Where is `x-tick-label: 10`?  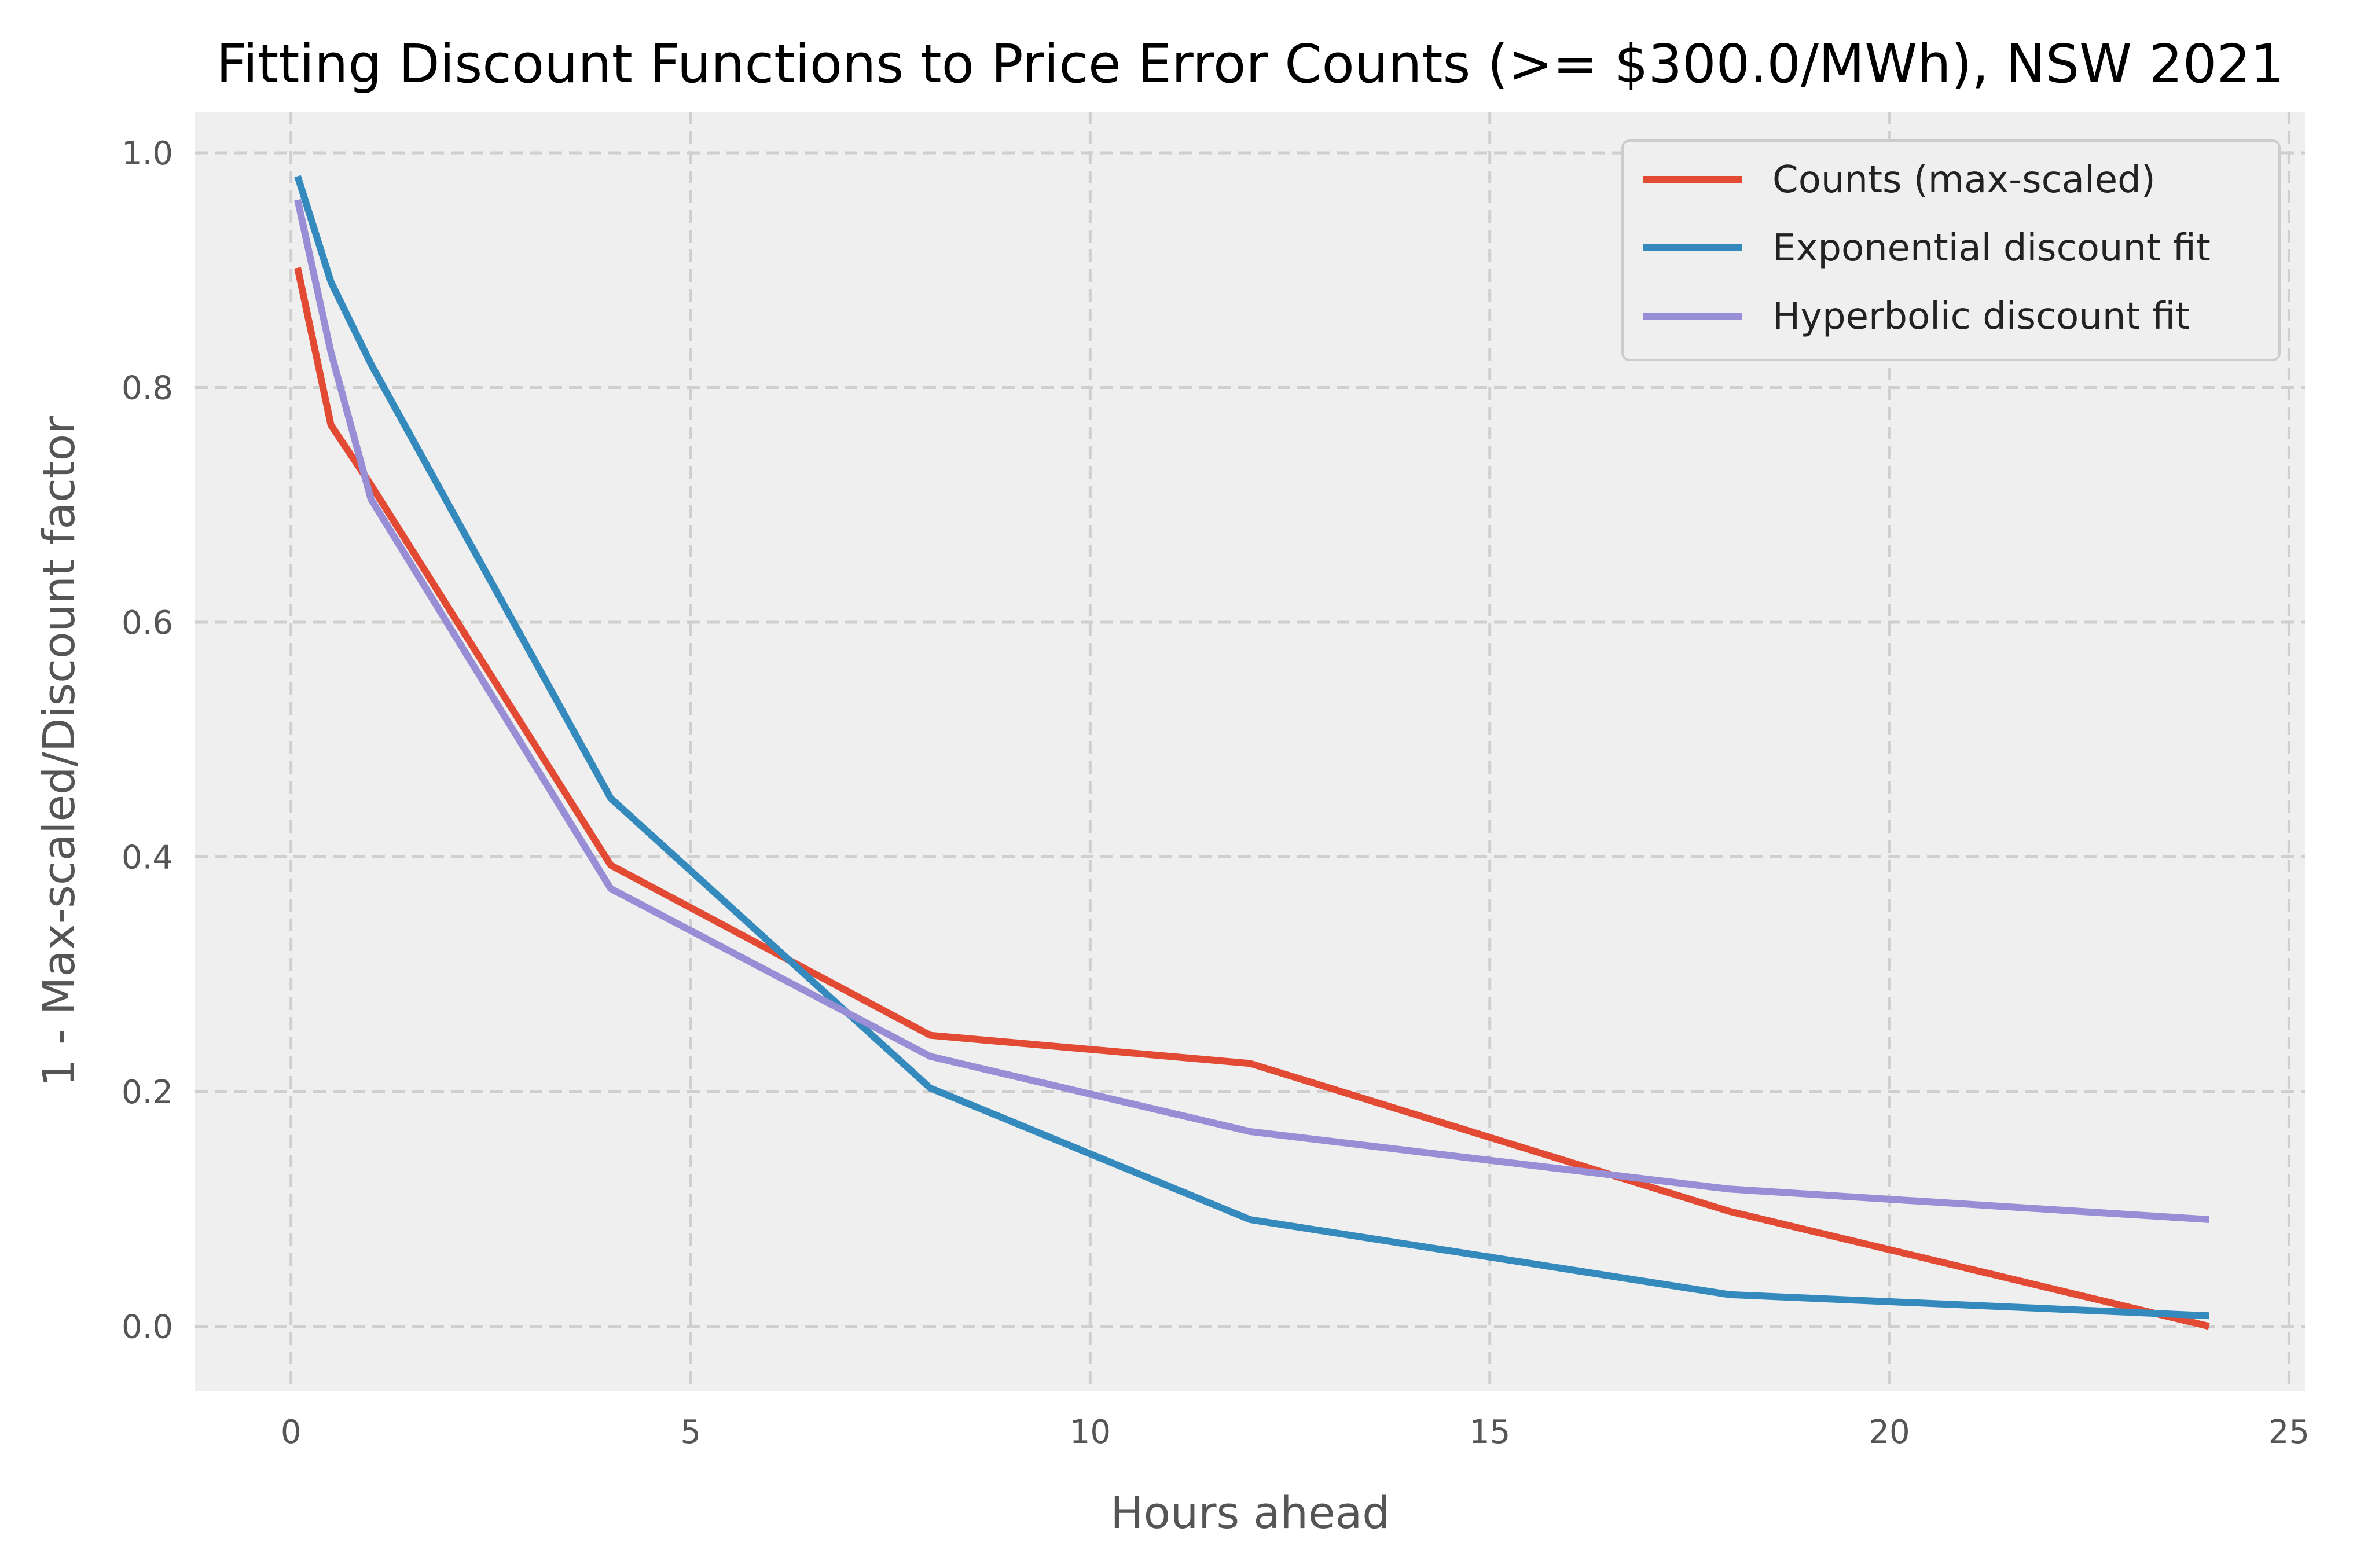 x-tick-label: 10 is located at coordinates (1090, 1432).